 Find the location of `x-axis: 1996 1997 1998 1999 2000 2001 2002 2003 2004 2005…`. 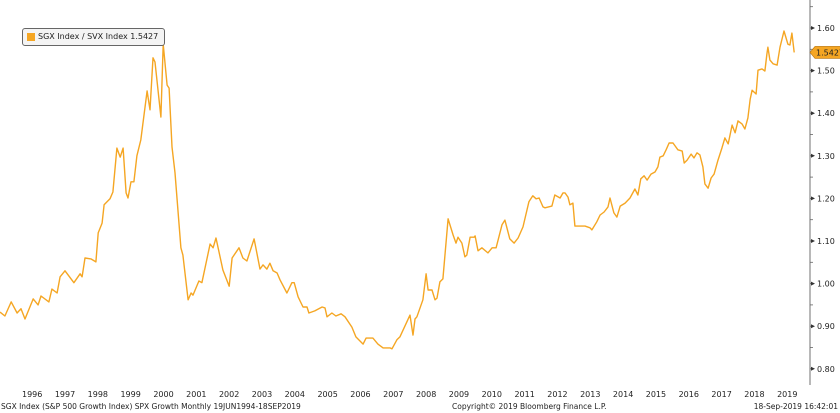

x-axis: 1996 1997 1998 1999 2000 2001 2002 2003 2004 2005… is located at coordinates (409, 394).